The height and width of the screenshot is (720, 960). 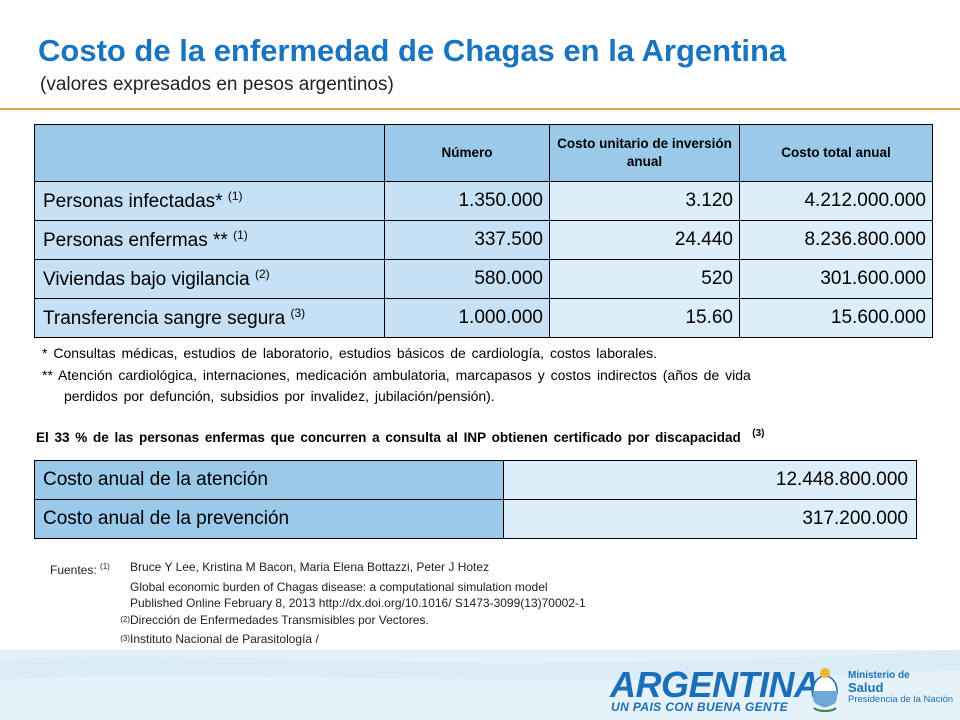 I want to click on cell-numero: 1.350.000, so click(x=467, y=201).